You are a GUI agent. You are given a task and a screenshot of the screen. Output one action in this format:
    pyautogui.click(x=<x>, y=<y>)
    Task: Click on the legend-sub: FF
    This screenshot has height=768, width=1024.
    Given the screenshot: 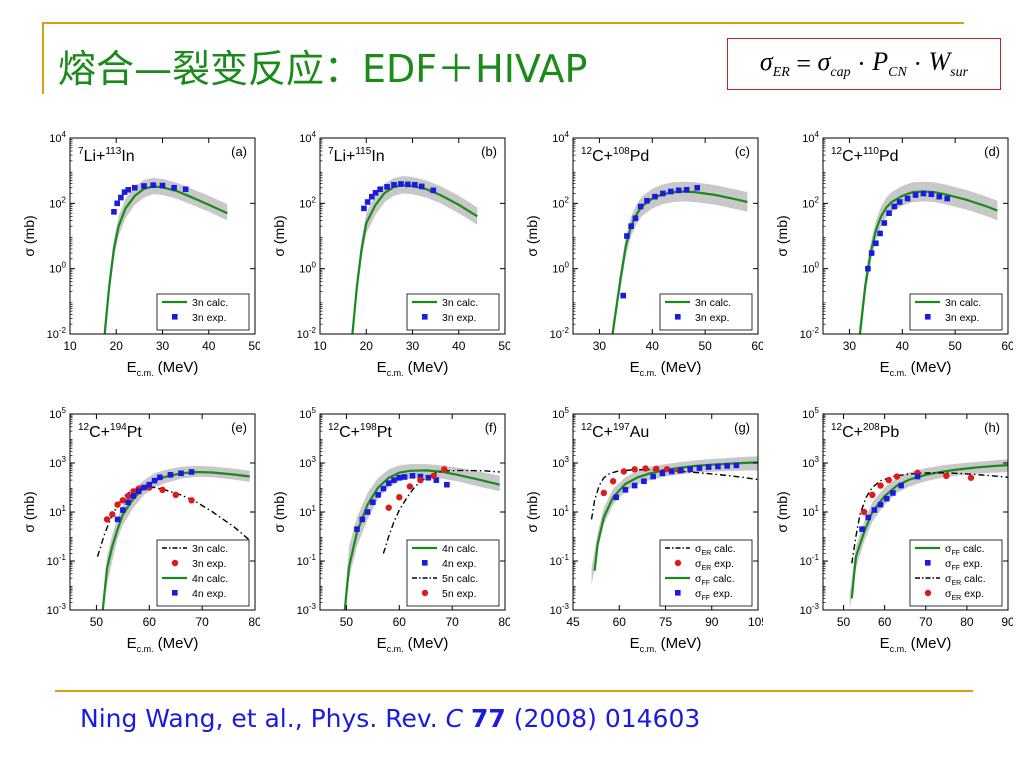 What is the action you would take?
    pyautogui.click(x=955, y=553)
    